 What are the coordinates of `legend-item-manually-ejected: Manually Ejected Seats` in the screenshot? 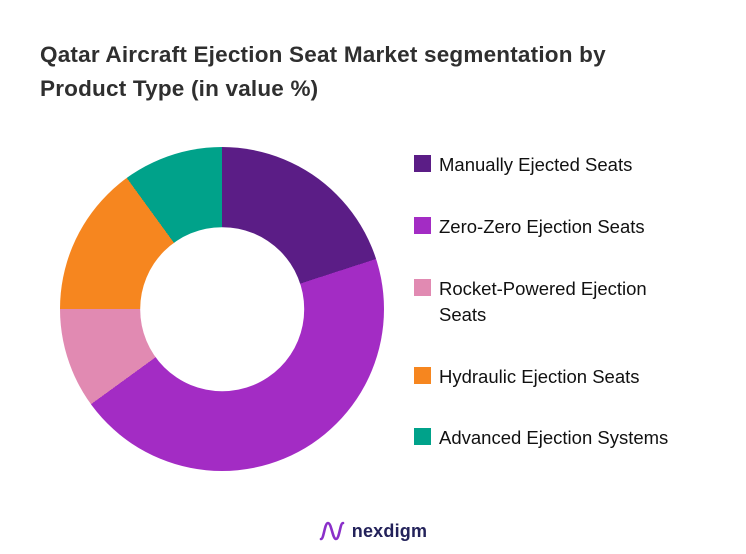 It's located at (574, 165).